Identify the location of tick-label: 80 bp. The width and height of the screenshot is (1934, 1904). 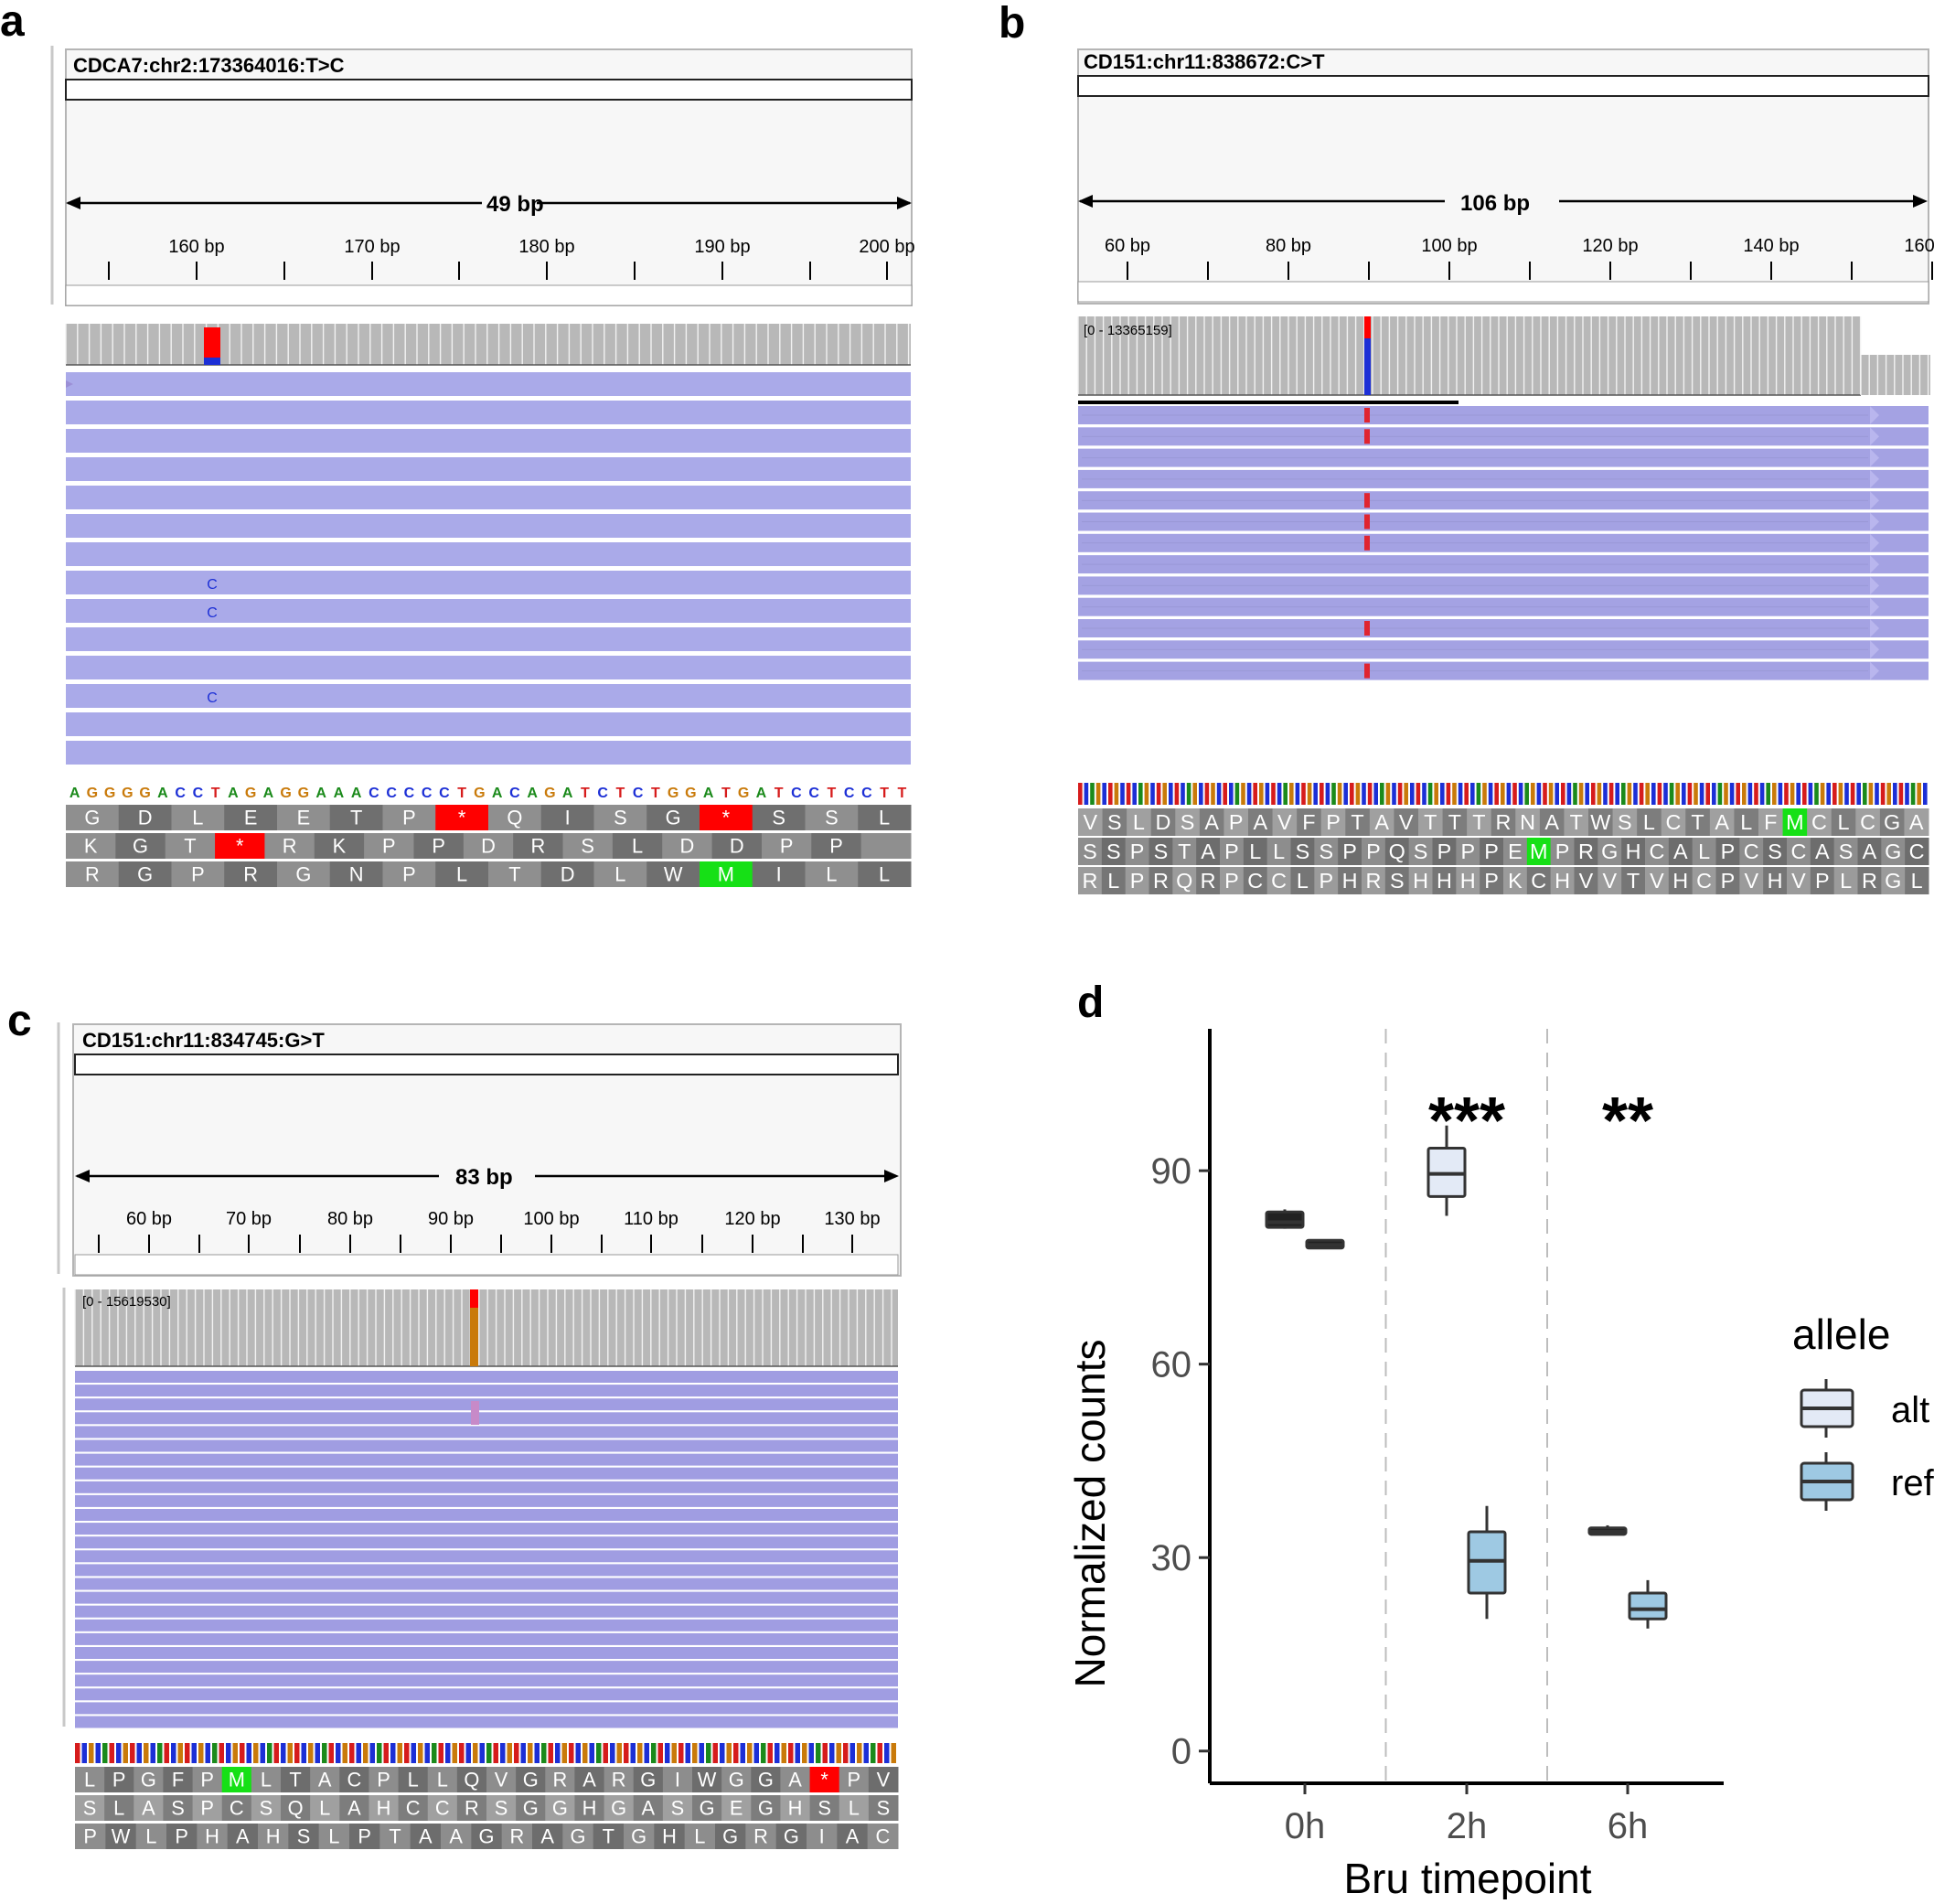
(350, 1219).